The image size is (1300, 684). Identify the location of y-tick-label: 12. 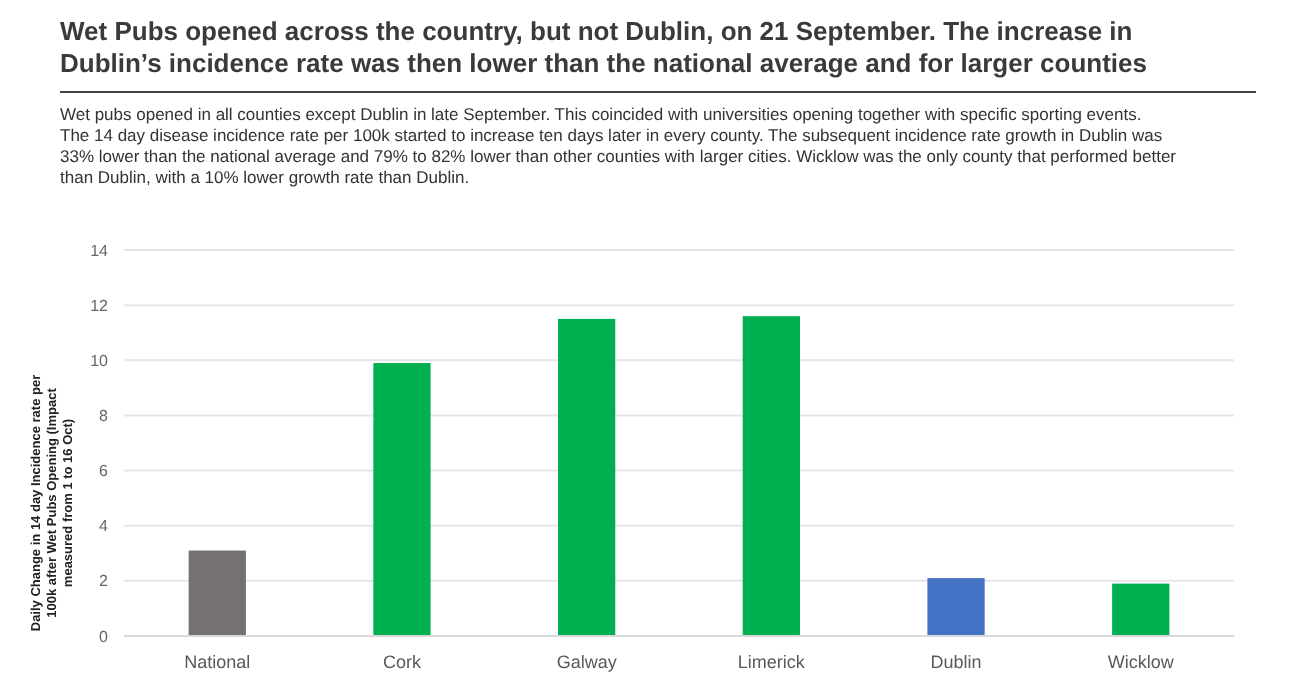
(100, 305).